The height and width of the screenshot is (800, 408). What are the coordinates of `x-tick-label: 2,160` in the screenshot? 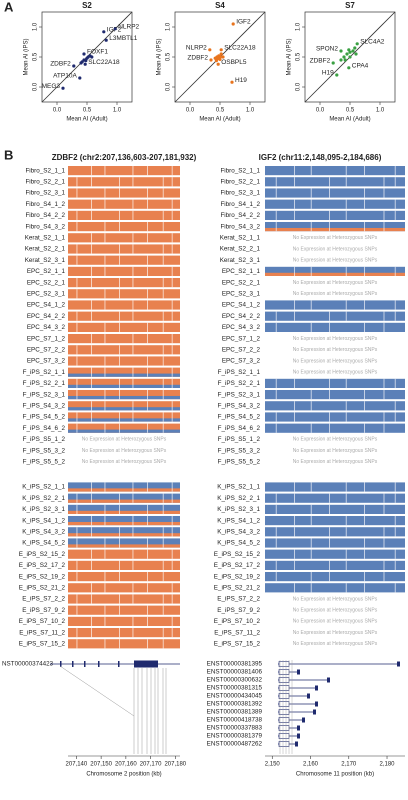 It's located at (311, 765).